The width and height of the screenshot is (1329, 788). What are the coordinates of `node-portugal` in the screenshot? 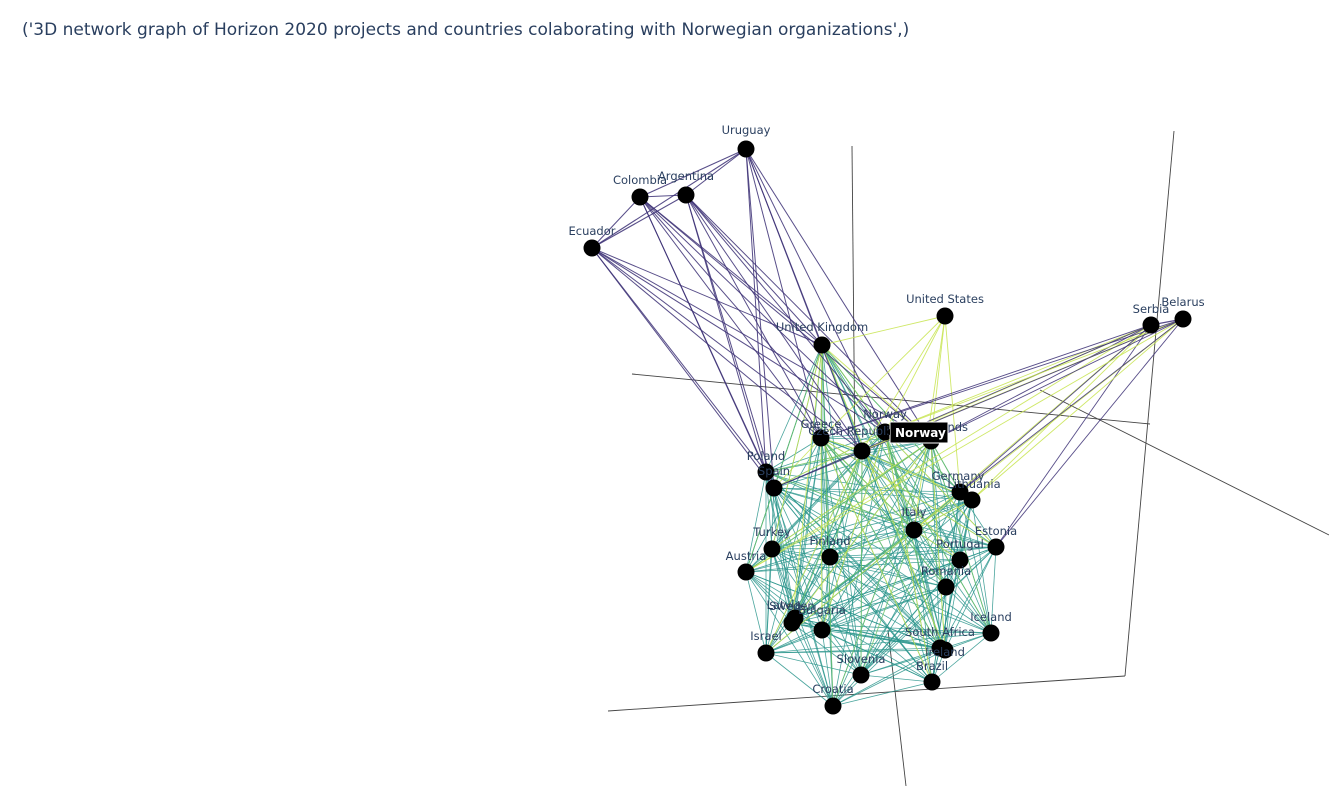 It's located at (960, 560).